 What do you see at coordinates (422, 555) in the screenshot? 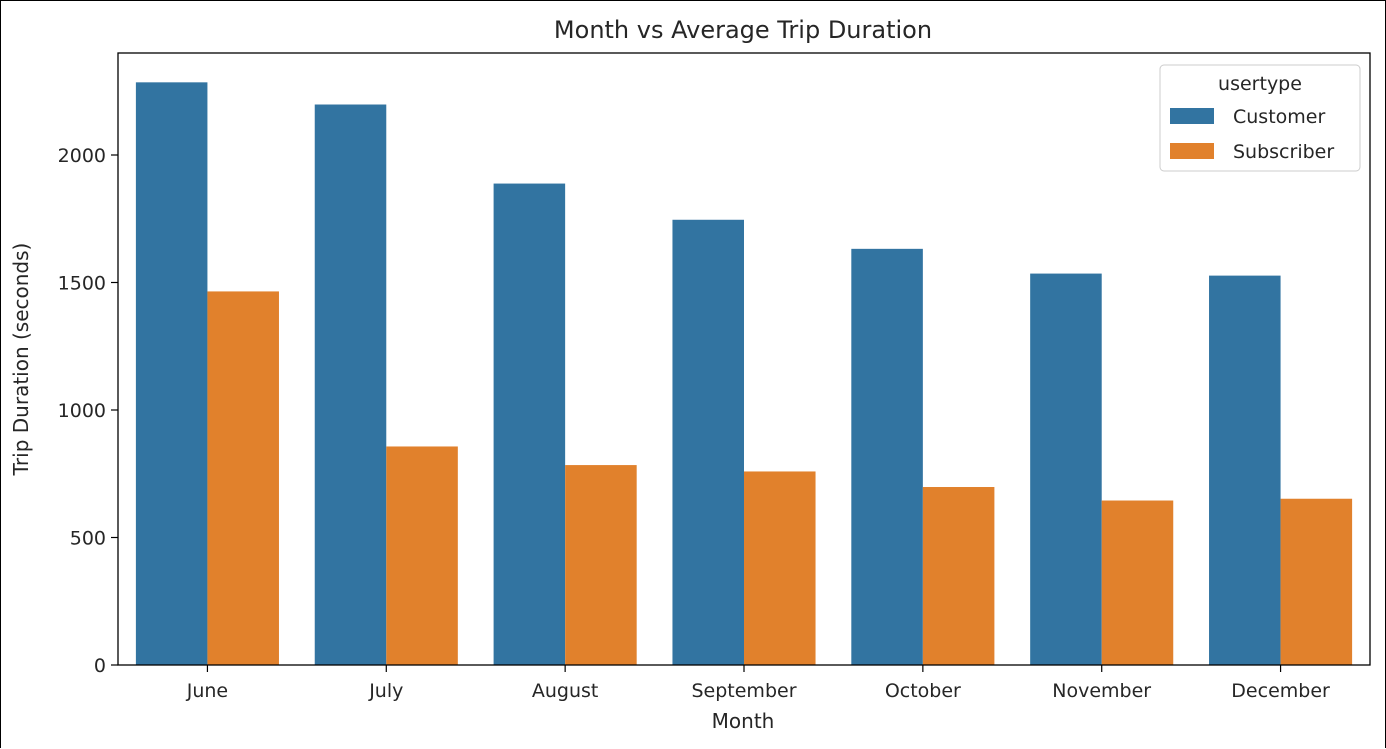
I see `bar-subscriber-july` at bounding box center [422, 555].